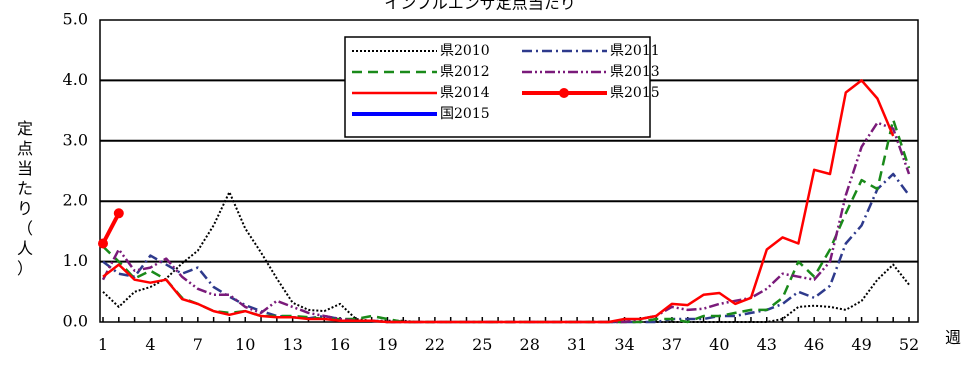 The image size is (977, 369). I want to click on x-tick-label: 37, so click(672, 344).